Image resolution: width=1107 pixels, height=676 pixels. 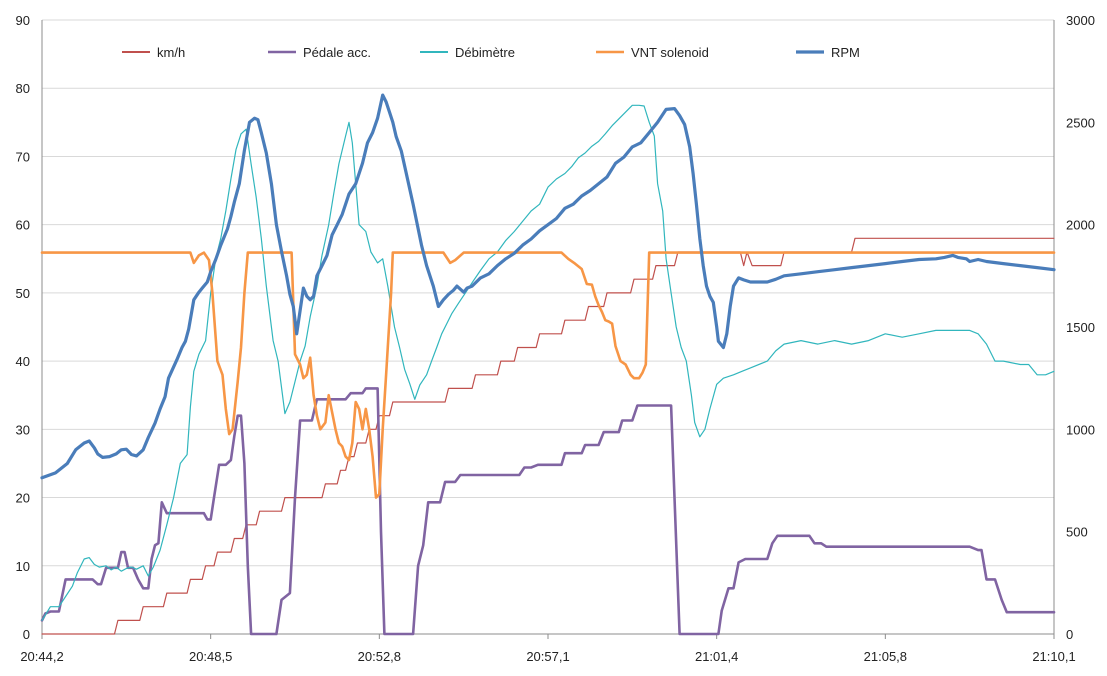 I want to click on legend-label-2: Débimètre, so click(x=485, y=52).